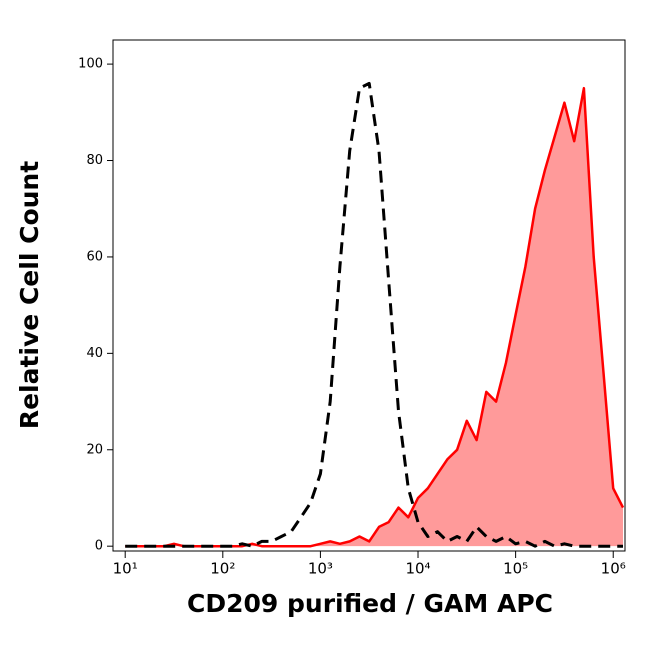  I want to click on x-tick-label: 10¹, so click(125, 569).